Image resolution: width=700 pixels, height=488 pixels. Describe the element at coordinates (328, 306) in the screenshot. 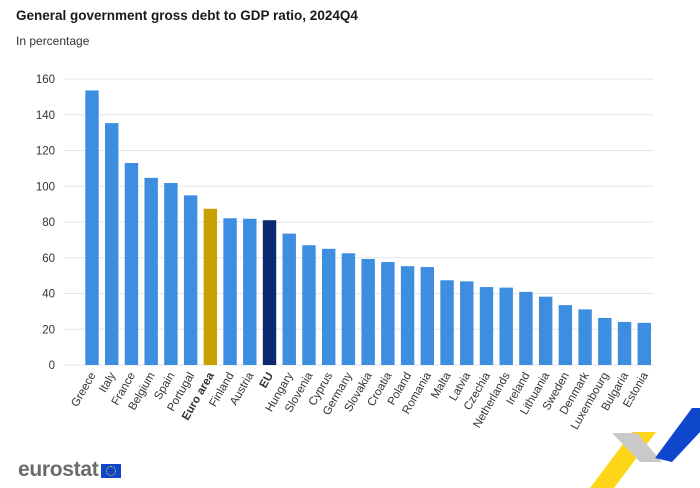

I see `bar-cyprus` at that location.